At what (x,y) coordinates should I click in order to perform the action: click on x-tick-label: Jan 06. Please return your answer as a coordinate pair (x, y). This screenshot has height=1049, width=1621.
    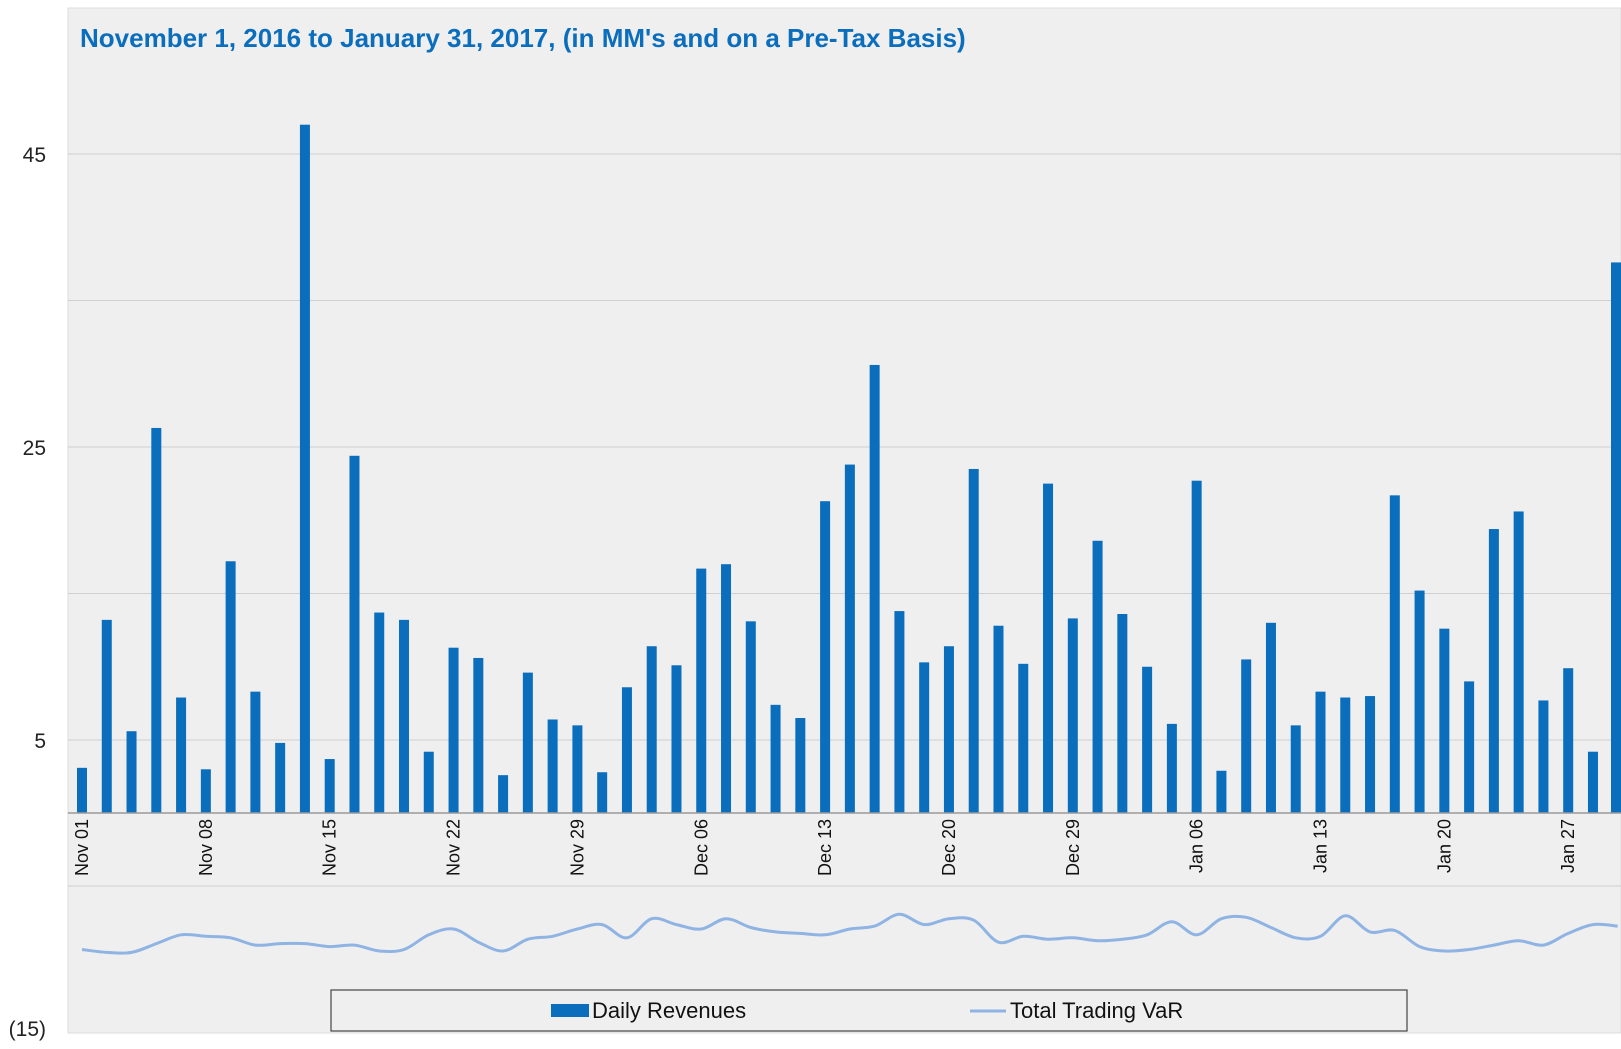
    Looking at the image, I should click on (1197, 846).